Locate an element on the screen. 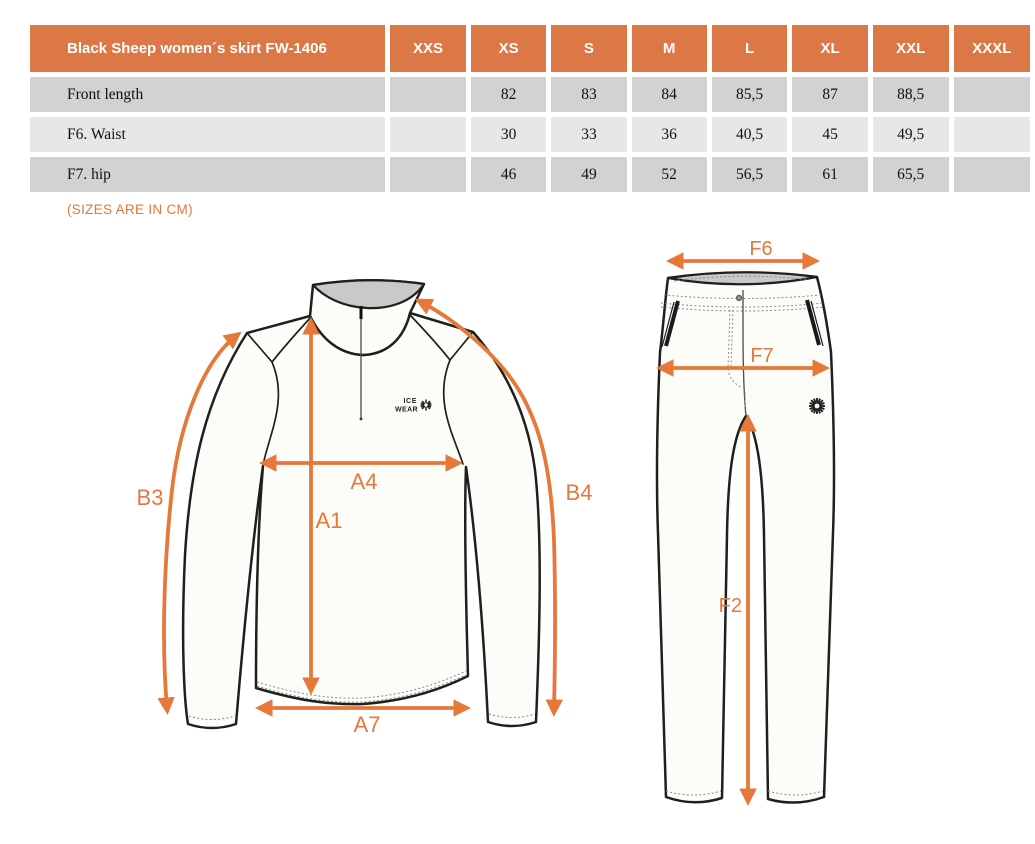 This screenshot has height=844, width=1035. row-label: F7. hip is located at coordinates (208, 174).